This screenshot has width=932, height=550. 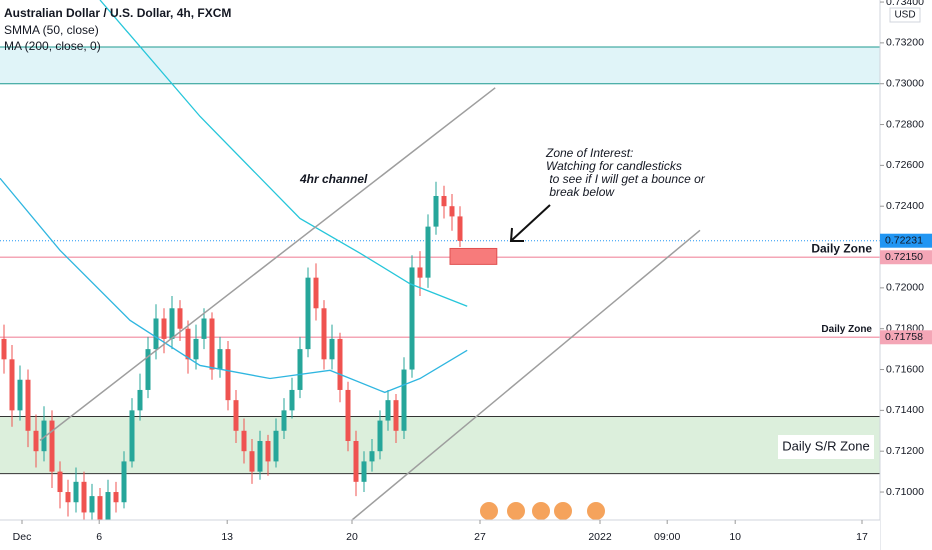 What do you see at coordinates (600, 537) in the screenshot?
I see `x-tick-label: 2022` at bounding box center [600, 537].